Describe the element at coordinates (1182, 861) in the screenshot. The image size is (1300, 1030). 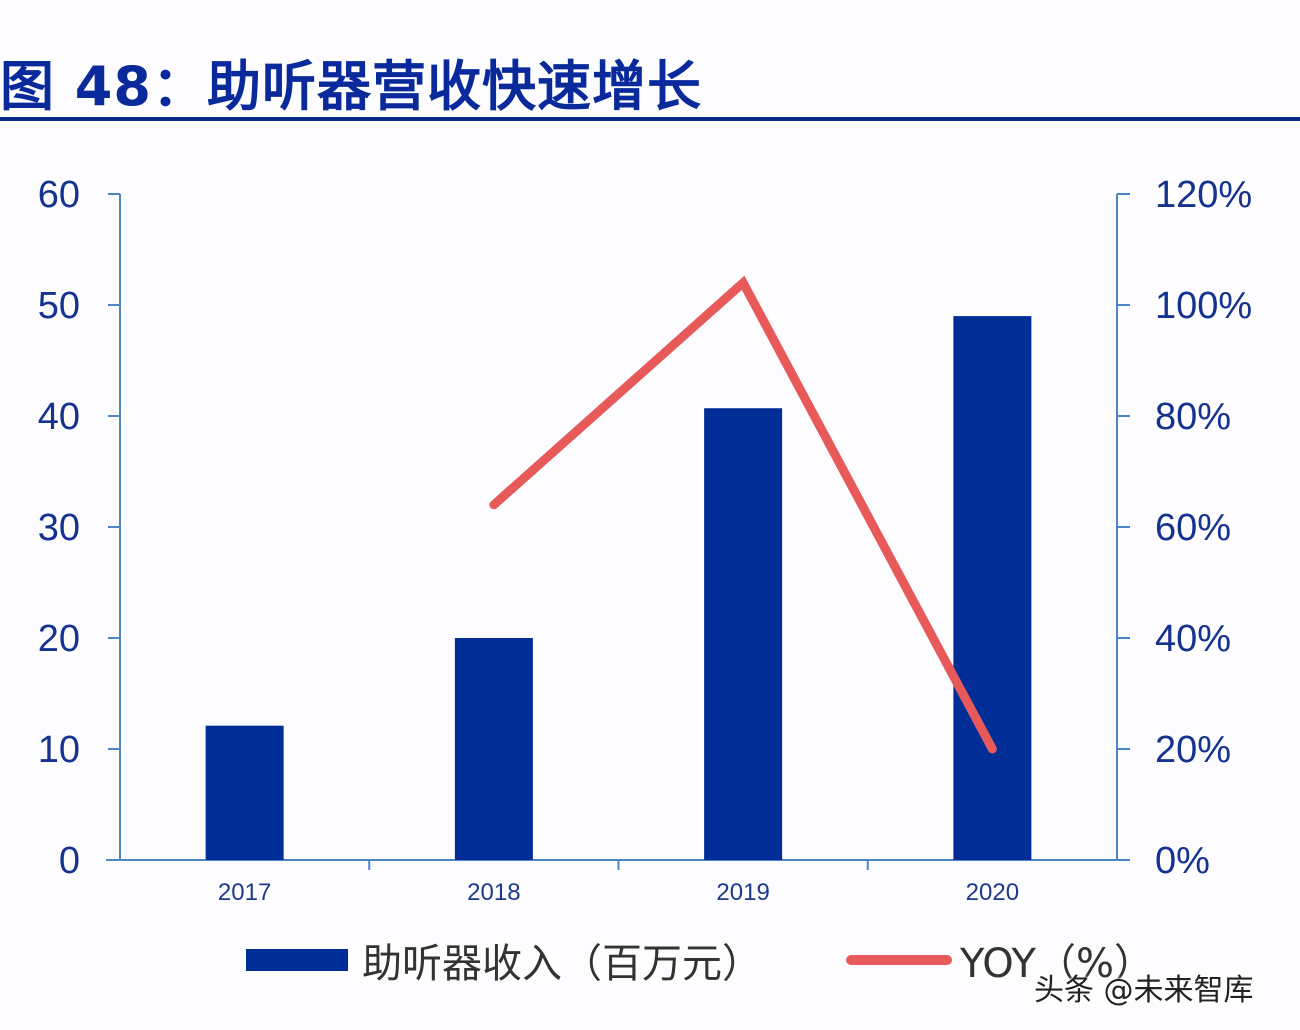
I see `right-tick-label: 0%` at that location.